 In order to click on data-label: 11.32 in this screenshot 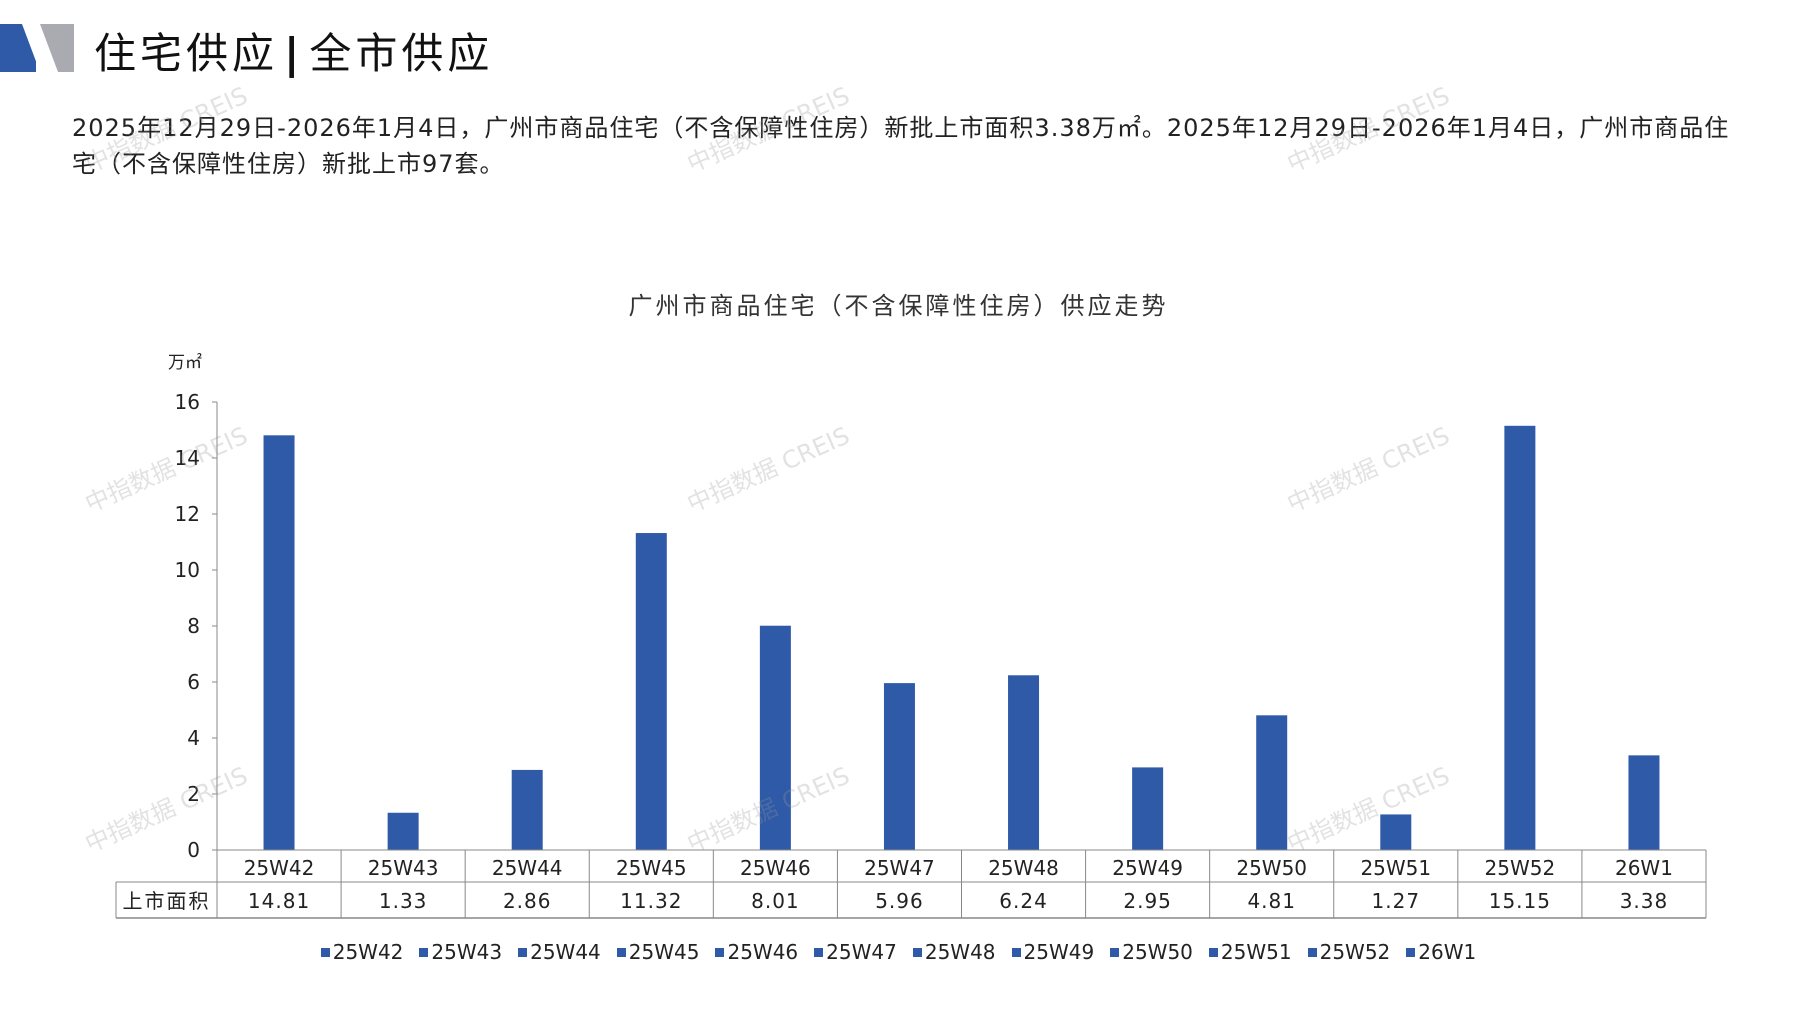, I will do `click(651, 901)`.